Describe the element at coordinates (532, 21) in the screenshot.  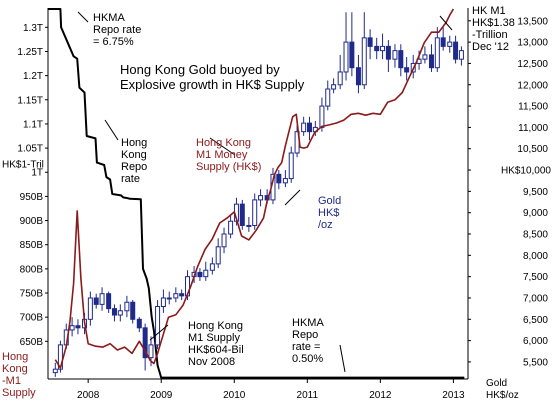
I see `right-tick-label: 13,500` at that location.